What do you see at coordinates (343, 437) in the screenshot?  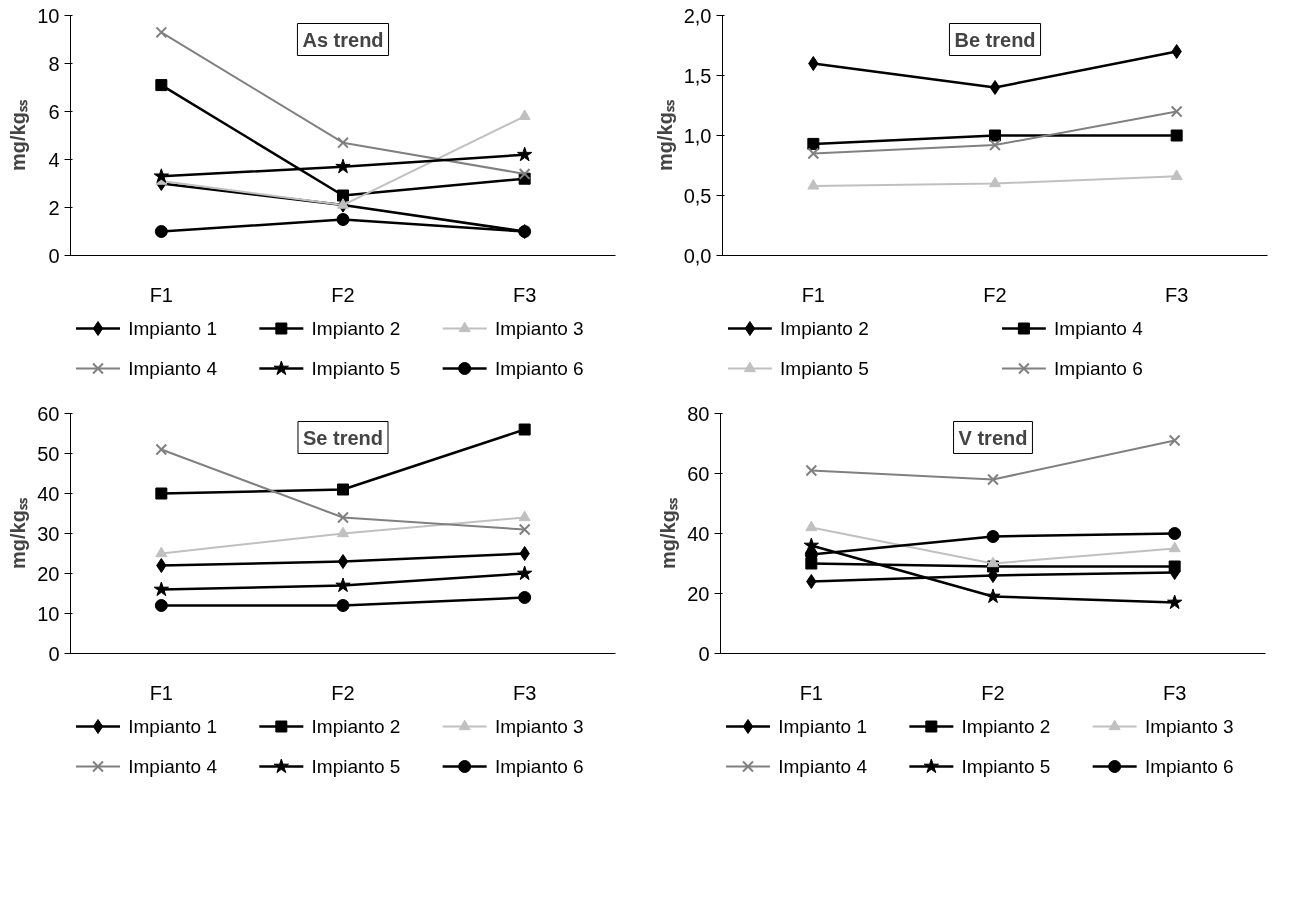 I see `text: Se trend` at bounding box center [343, 437].